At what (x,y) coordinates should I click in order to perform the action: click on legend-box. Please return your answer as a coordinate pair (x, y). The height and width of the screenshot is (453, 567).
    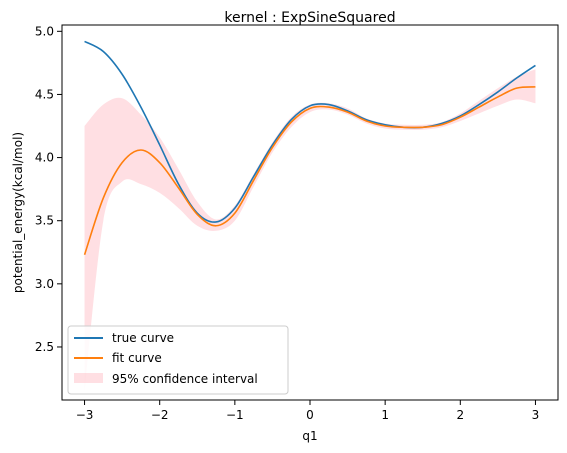
    Looking at the image, I should click on (178, 360).